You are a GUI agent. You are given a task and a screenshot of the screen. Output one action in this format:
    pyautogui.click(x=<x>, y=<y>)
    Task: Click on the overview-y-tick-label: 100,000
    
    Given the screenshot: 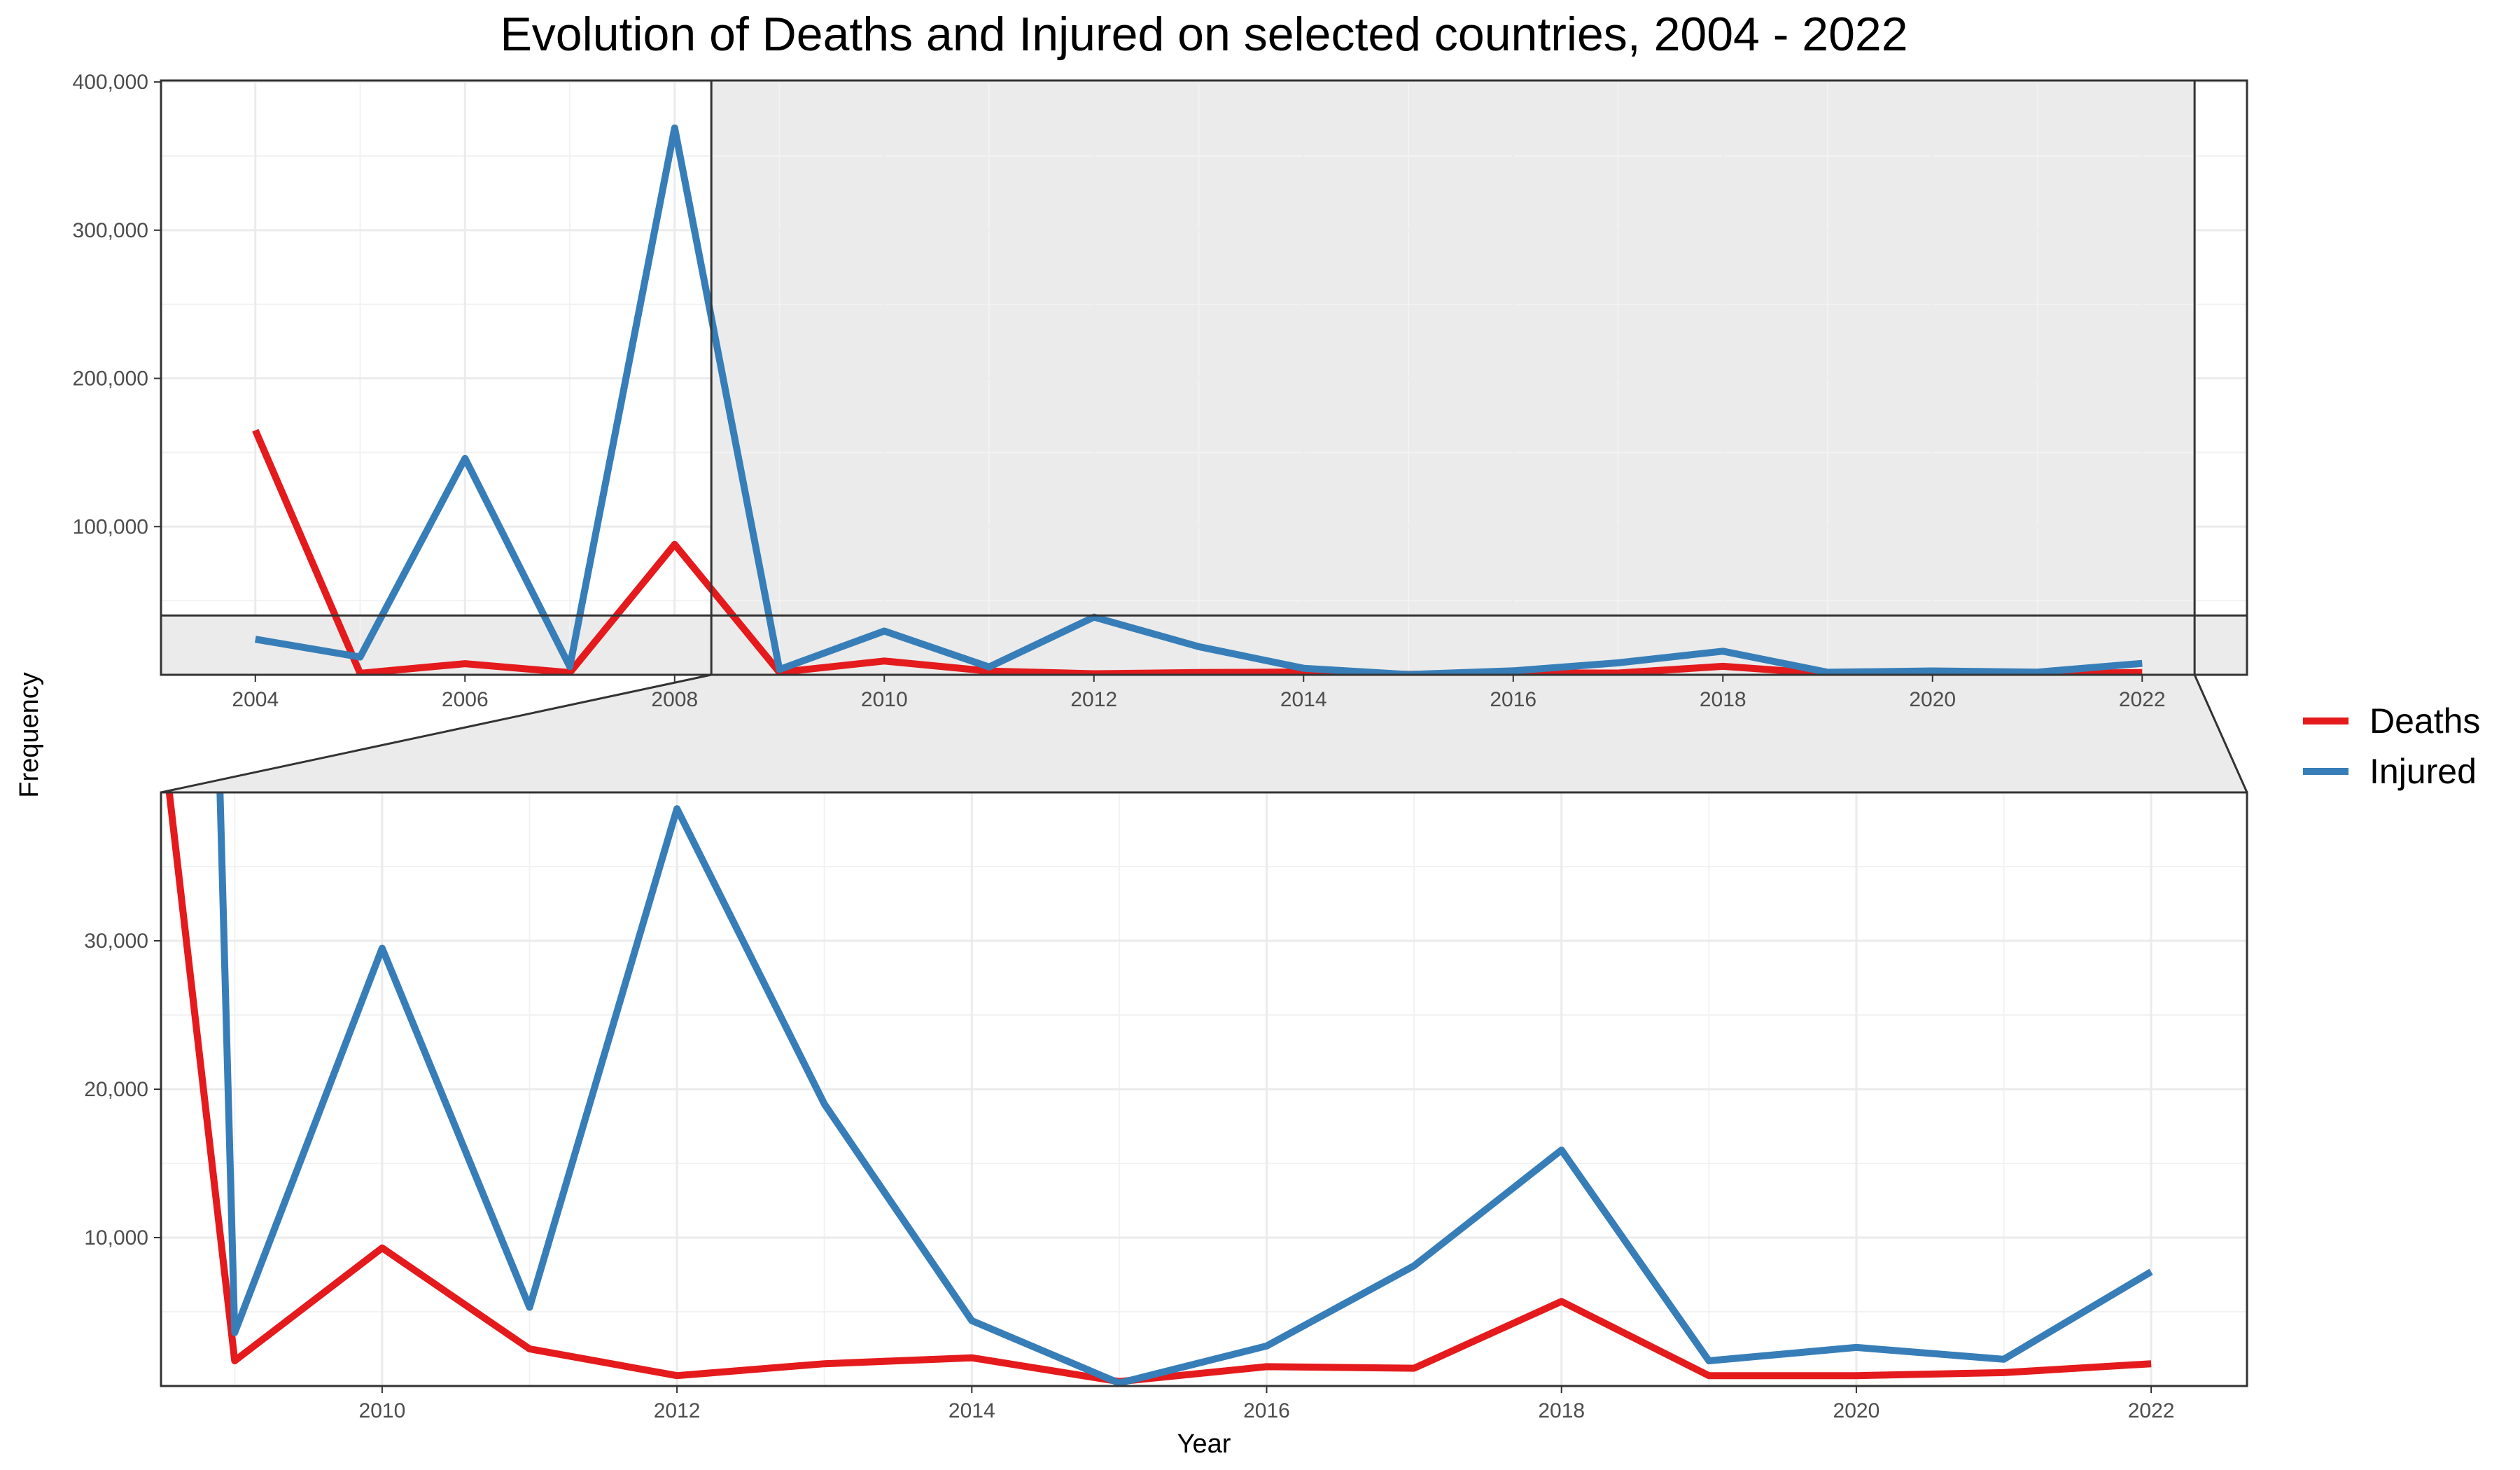 What is the action you would take?
    pyautogui.click(x=110, y=526)
    